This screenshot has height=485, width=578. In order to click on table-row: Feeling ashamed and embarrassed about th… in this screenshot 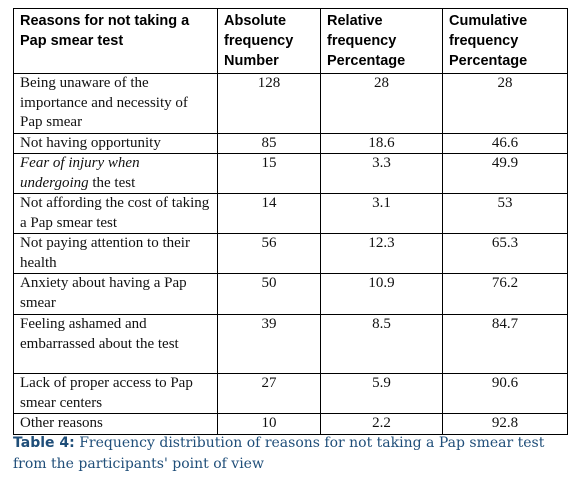, I will do `click(290, 344)`.